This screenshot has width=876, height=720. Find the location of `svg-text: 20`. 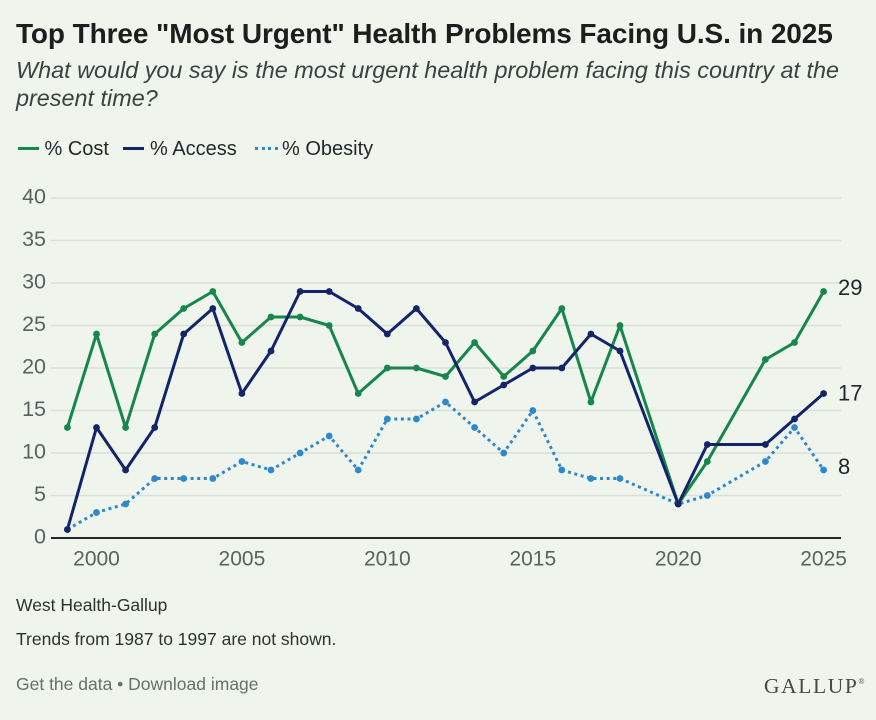

svg-text: 20 is located at coordinates (34, 366).